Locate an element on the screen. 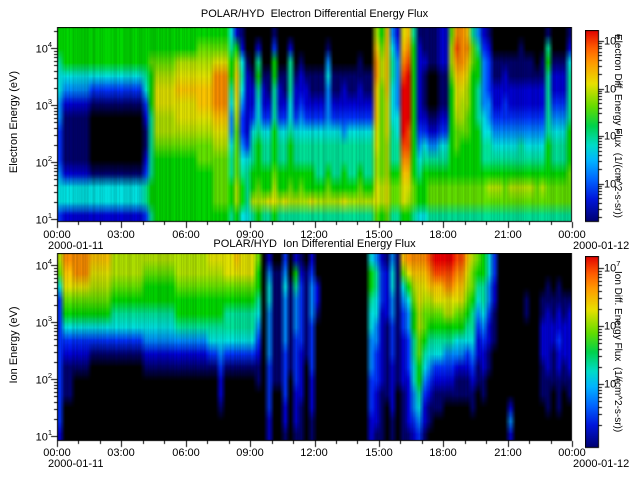  ion-y-tick-1e3: 103 is located at coordinates (37, 322).